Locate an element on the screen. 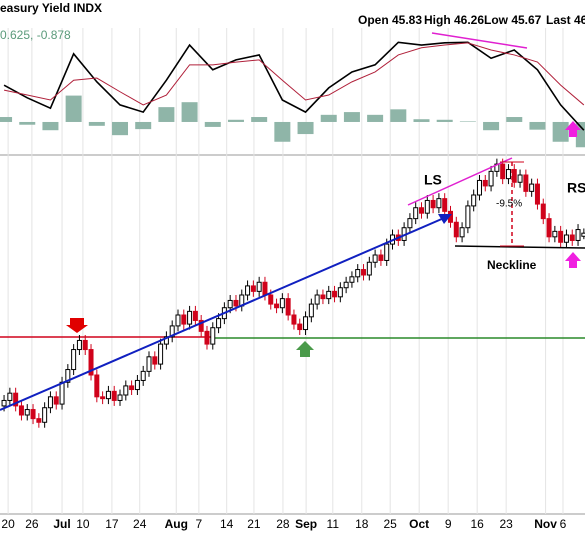  x-tick-label: Nov is located at coordinates (545, 524).